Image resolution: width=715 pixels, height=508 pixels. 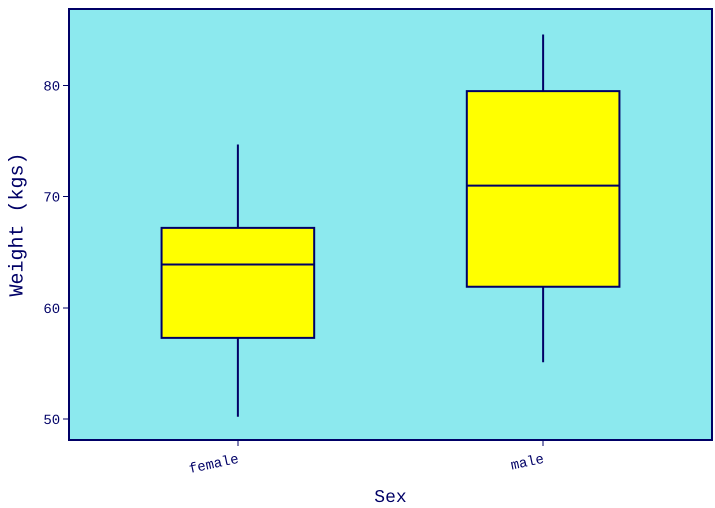 I want to click on y-tick-label: 80, so click(x=51, y=87).